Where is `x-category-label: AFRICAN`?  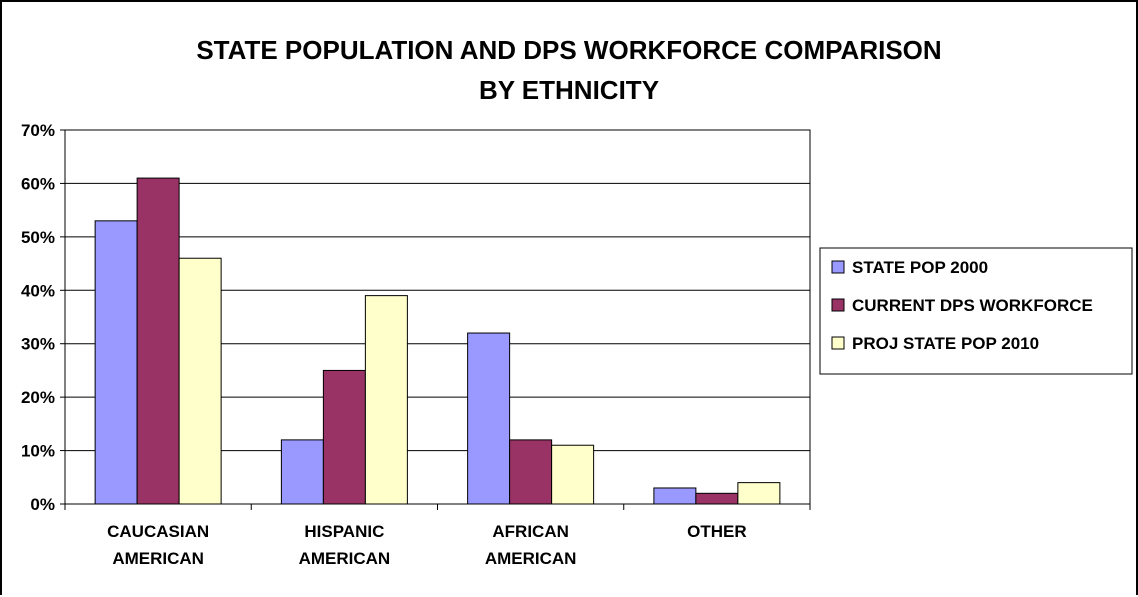 x-category-label: AFRICAN is located at coordinates (530, 531).